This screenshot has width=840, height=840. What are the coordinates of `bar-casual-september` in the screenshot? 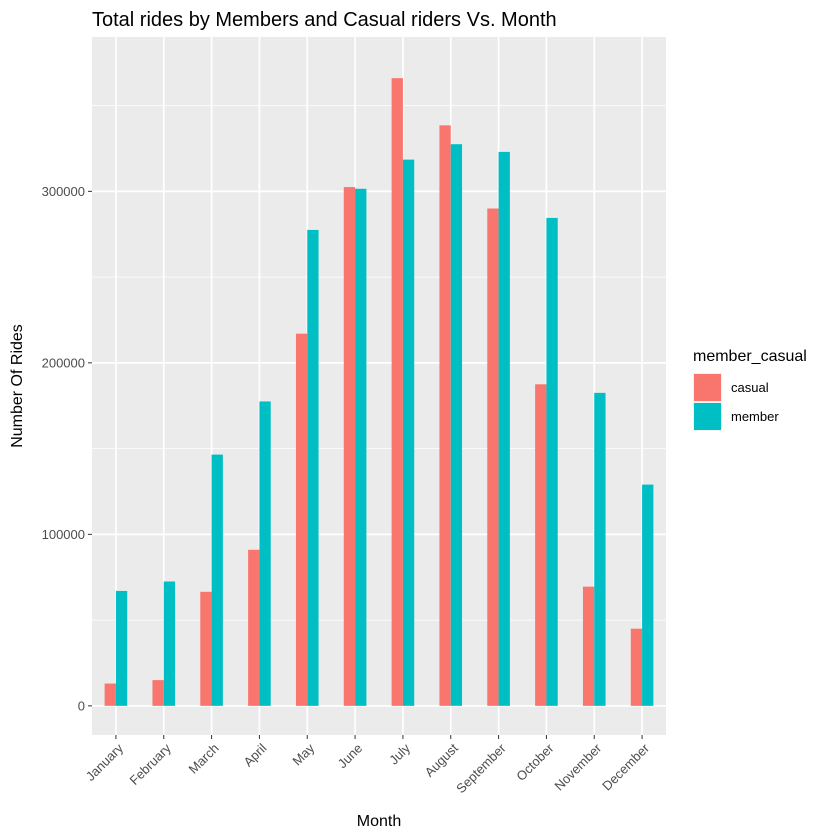 It's located at (493, 457).